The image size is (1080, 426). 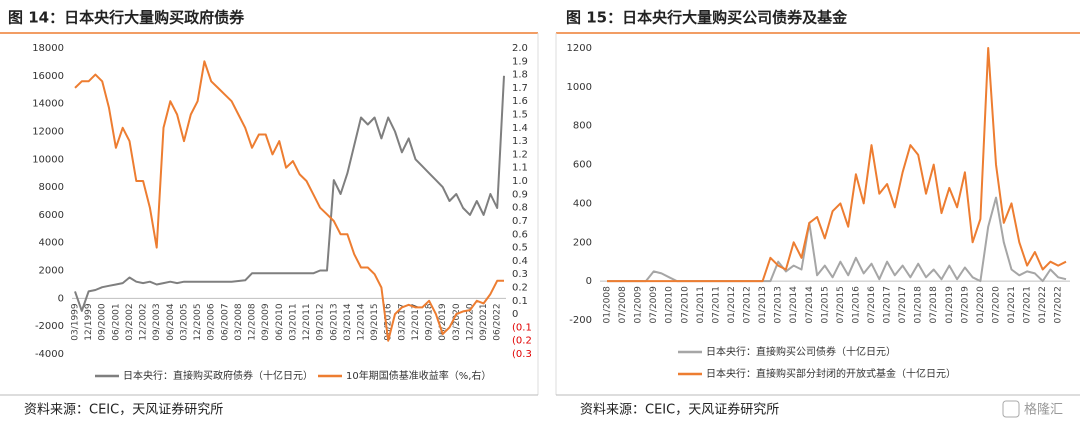 I want to click on x-tick-label: 12/2017, so click(x=416, y=321).